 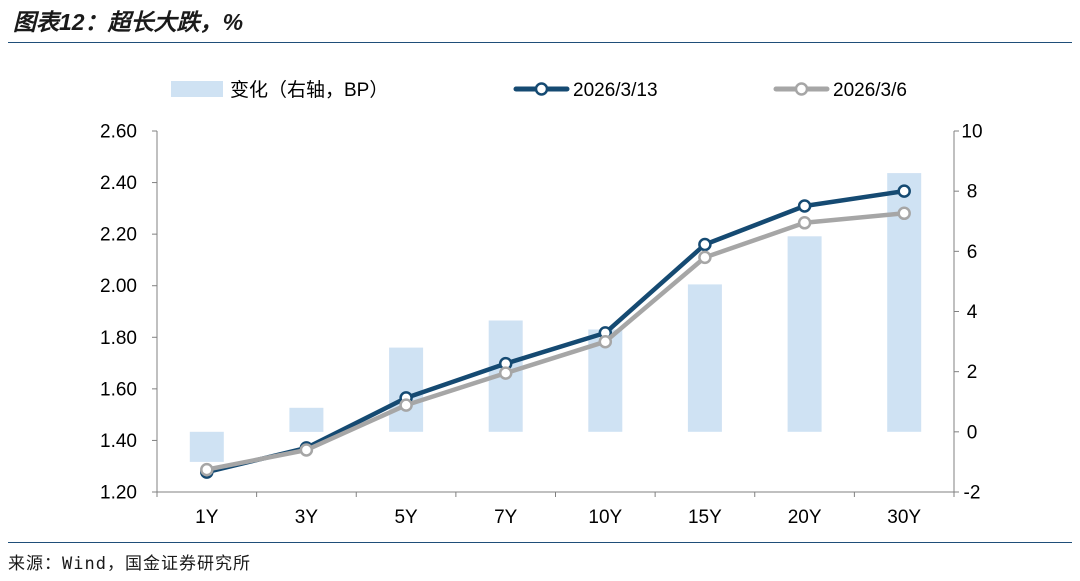 What do you see at coordinates (406, 405) in the screenshot?
I see `yield-marker-2026-3-6-5Y` at bounding box center [406, 405].